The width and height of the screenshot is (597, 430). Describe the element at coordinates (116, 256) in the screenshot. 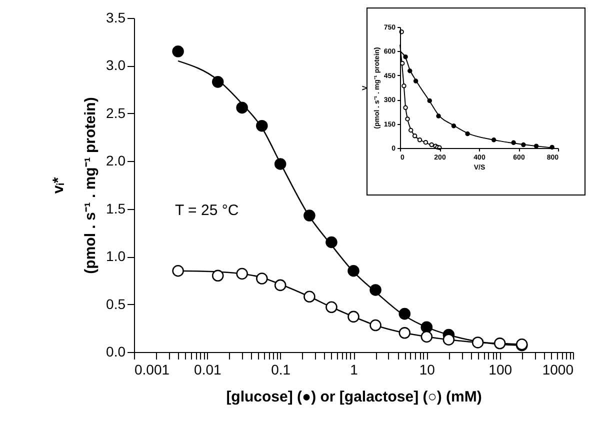

I see `y-tick-label: 1.0` at that location.